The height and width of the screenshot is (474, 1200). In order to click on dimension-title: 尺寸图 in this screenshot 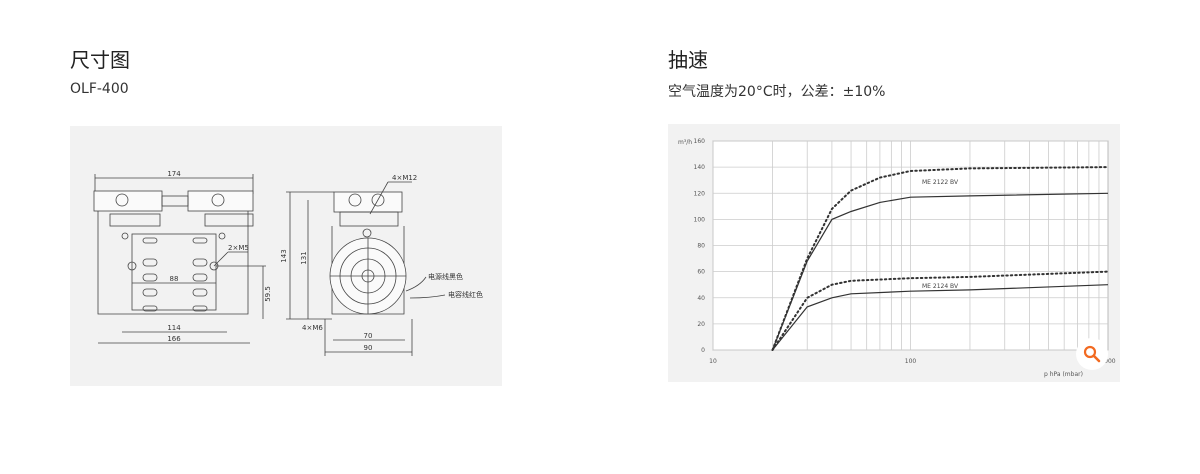, I will do `click(100, 60)`.